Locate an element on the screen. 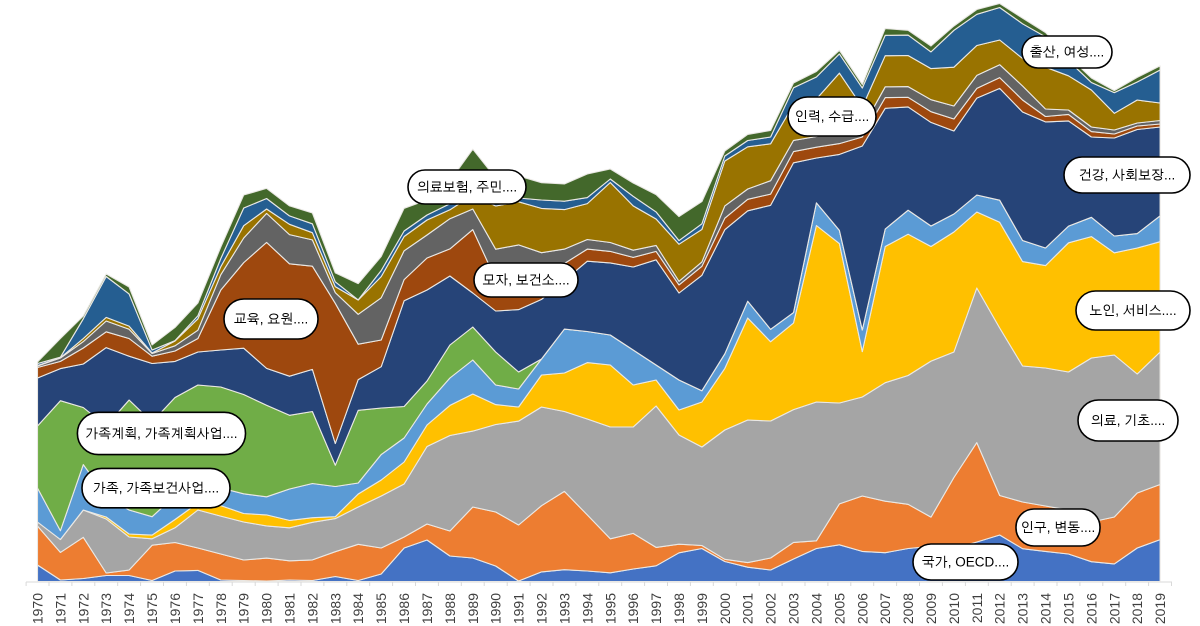 This screenshot has height=626, width=1200. svg-text: 2007 is located at coordinates (885, 608).